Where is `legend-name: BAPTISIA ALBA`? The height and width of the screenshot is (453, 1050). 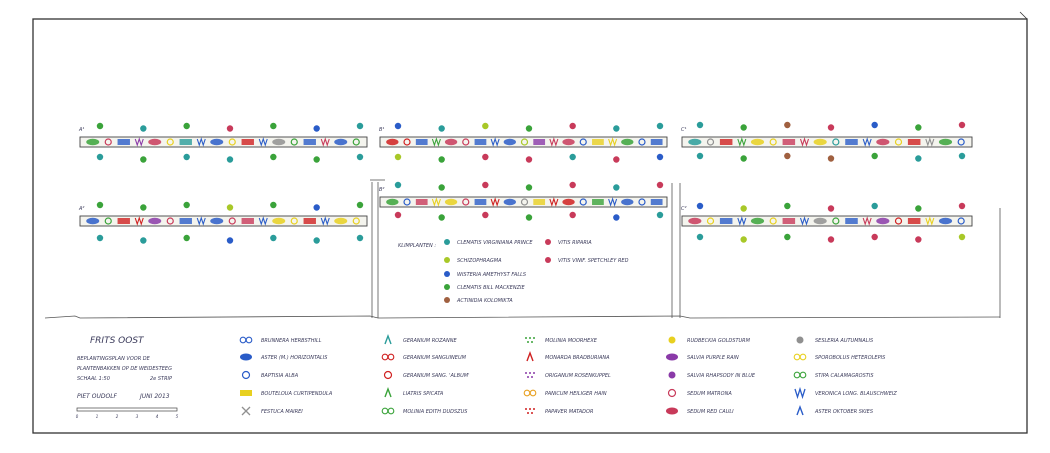 legend-name: BAPTISIA ALBA is located at coordinates (280, 376).